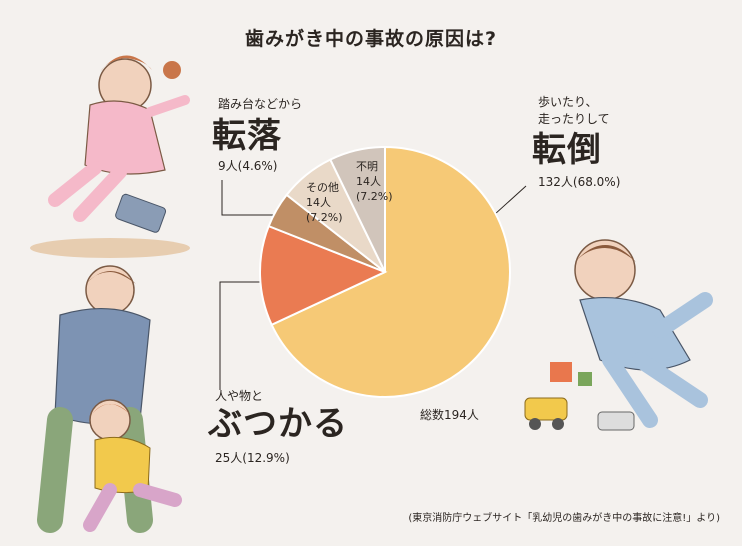 The height and width of the screenshot is (546, 742). What do you see at coordinates (449, 415) in the screenshot?
I see `total-label: 総数194人` at bounding box center [449, 415].